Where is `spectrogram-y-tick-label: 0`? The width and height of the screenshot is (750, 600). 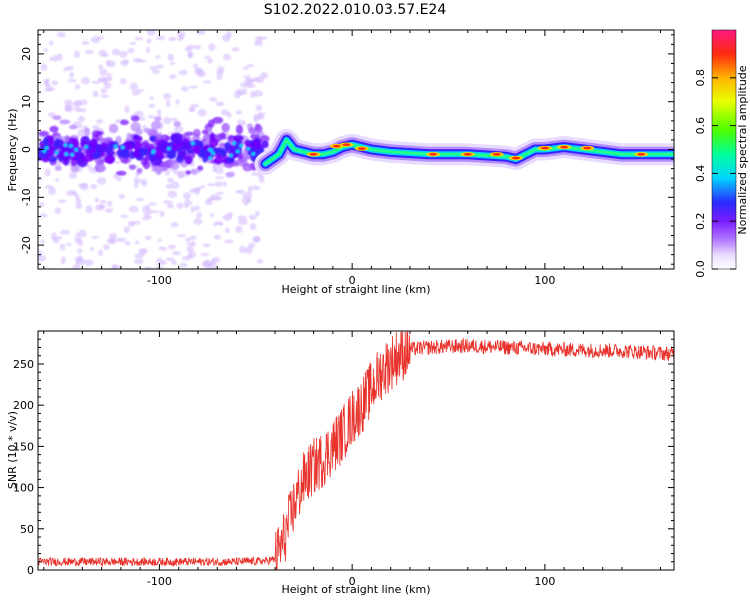 spectrogram-y-tick-label: 0 is located at coordinates (26, 149).